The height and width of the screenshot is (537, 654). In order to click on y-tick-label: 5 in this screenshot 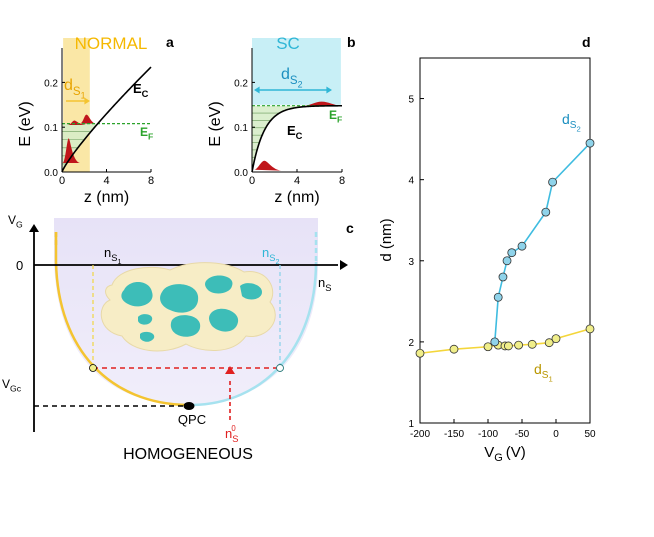, I will do `click(411, 100)`.